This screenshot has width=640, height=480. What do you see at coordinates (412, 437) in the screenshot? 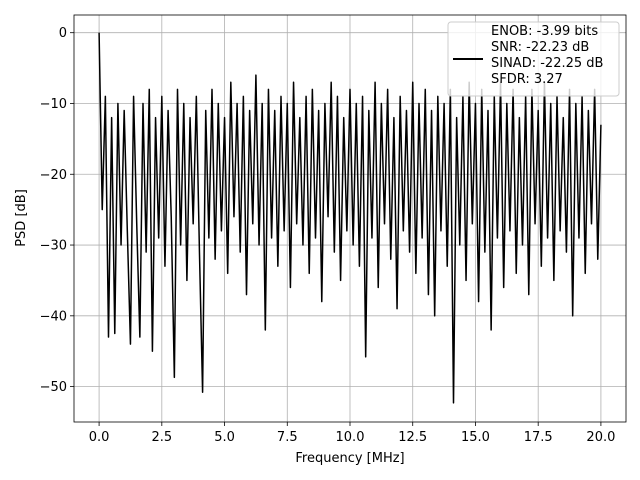
I see `x-tick-label: 12.5` at bounding box center [412, 437].